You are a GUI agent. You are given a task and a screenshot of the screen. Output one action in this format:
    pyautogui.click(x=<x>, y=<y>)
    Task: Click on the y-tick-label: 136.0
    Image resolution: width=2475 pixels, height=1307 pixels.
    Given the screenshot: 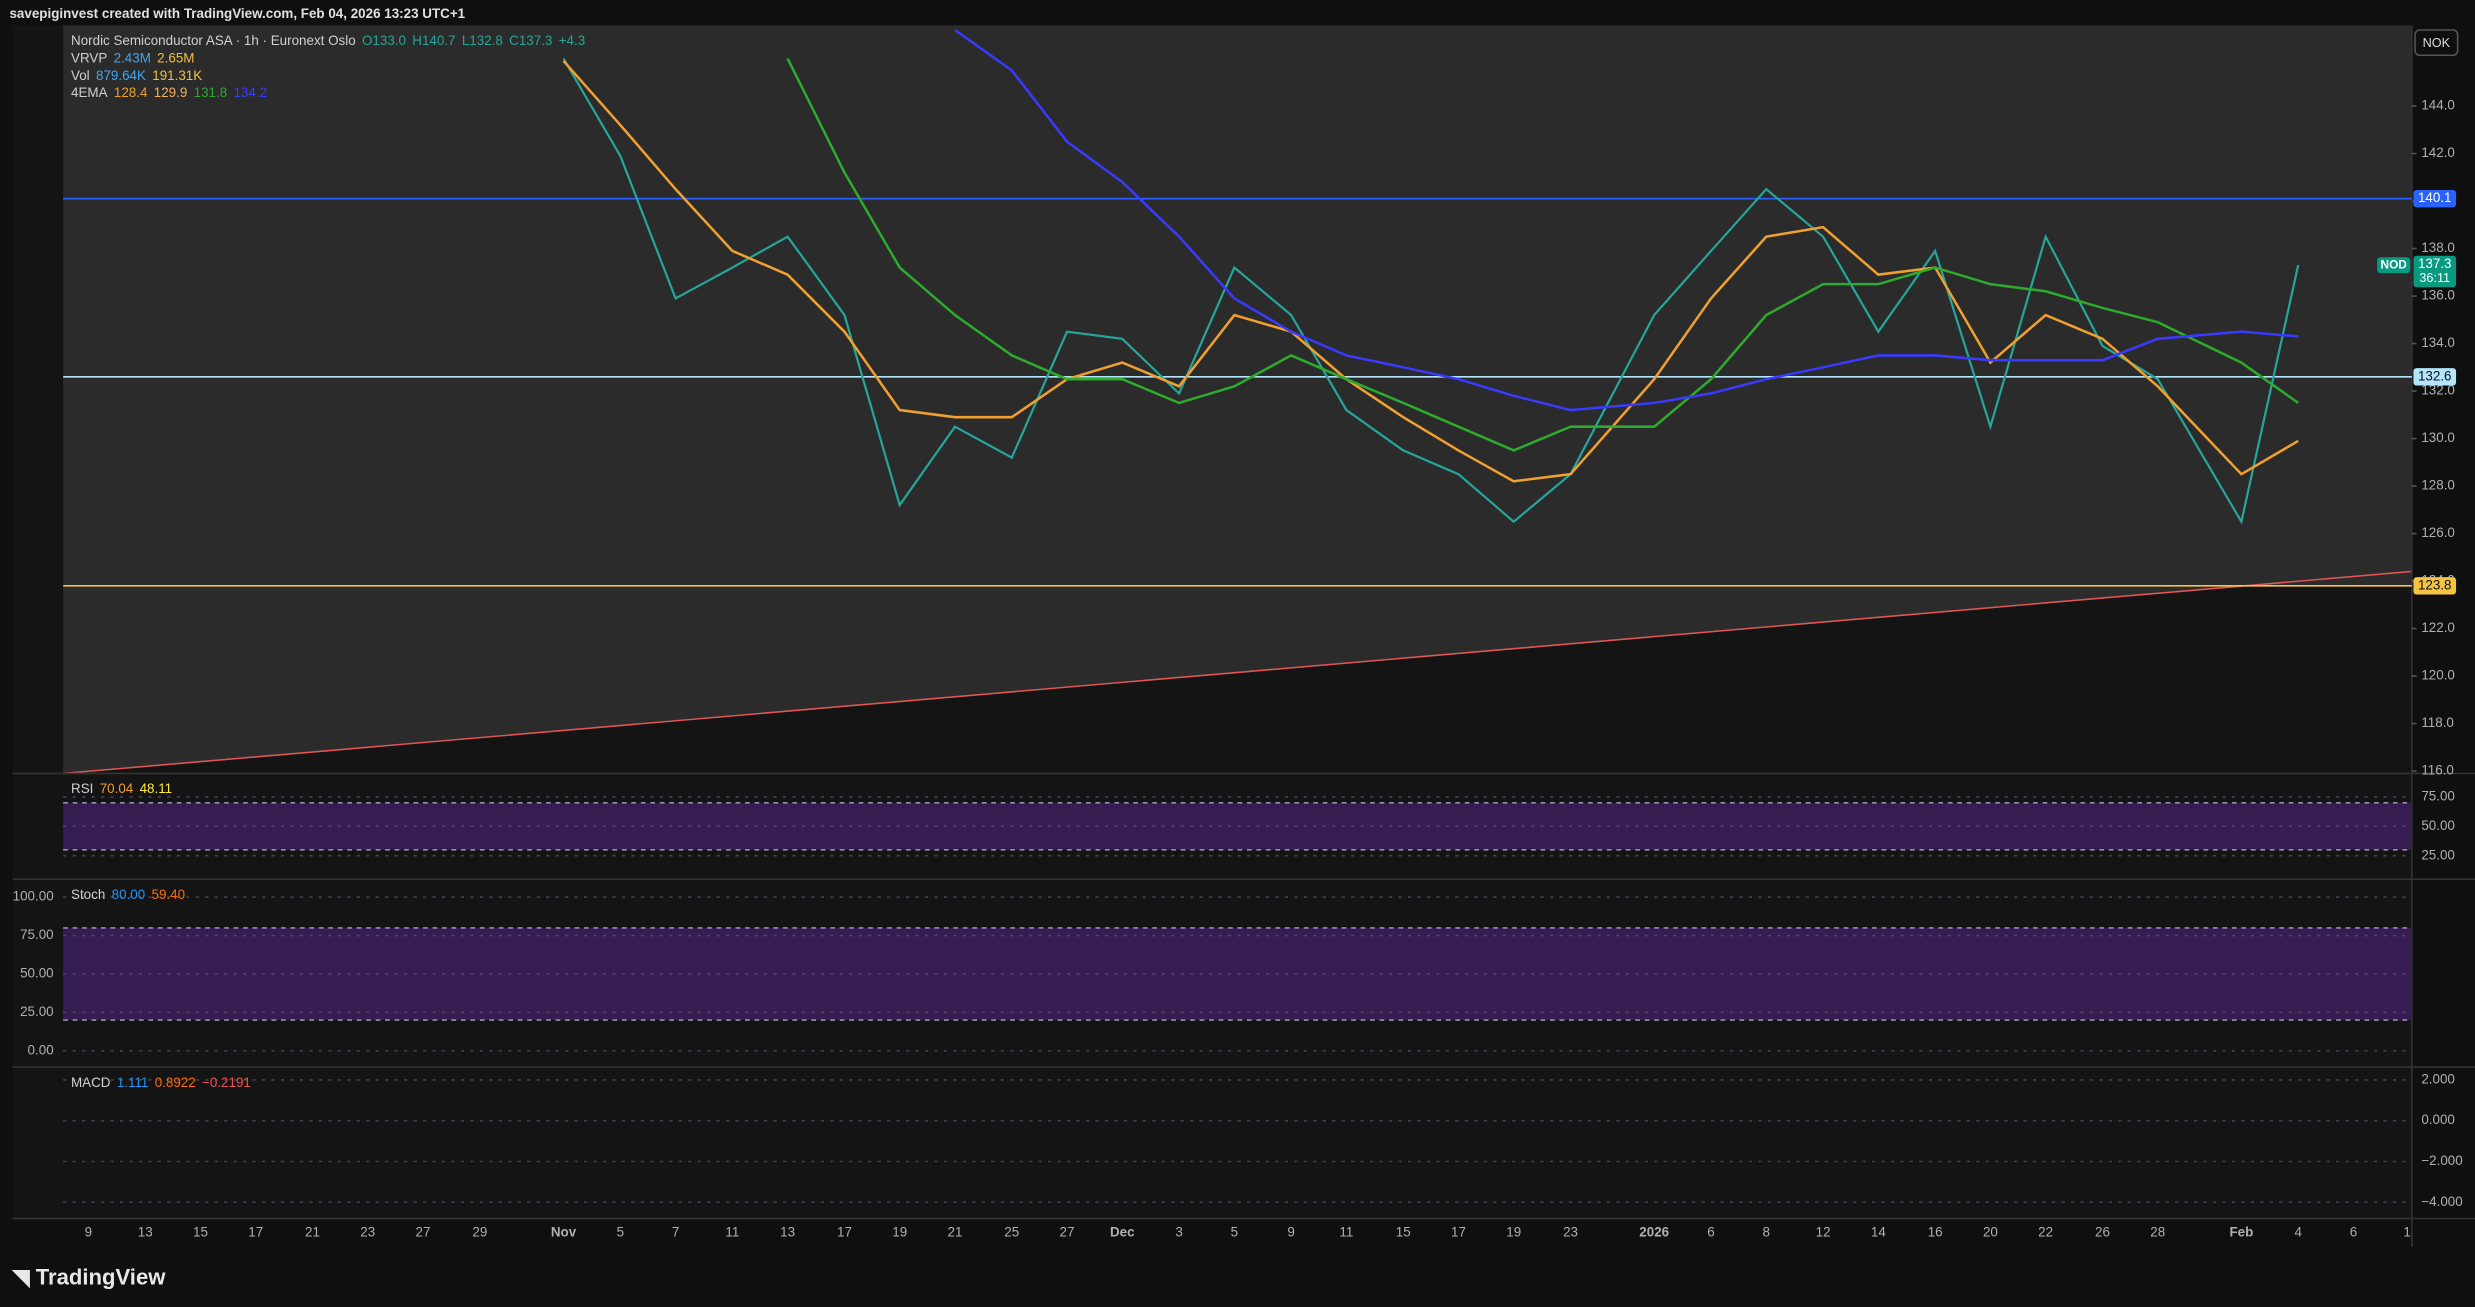 What is the action you would take?
    pyautogui.click(x=2438, y=295)
    